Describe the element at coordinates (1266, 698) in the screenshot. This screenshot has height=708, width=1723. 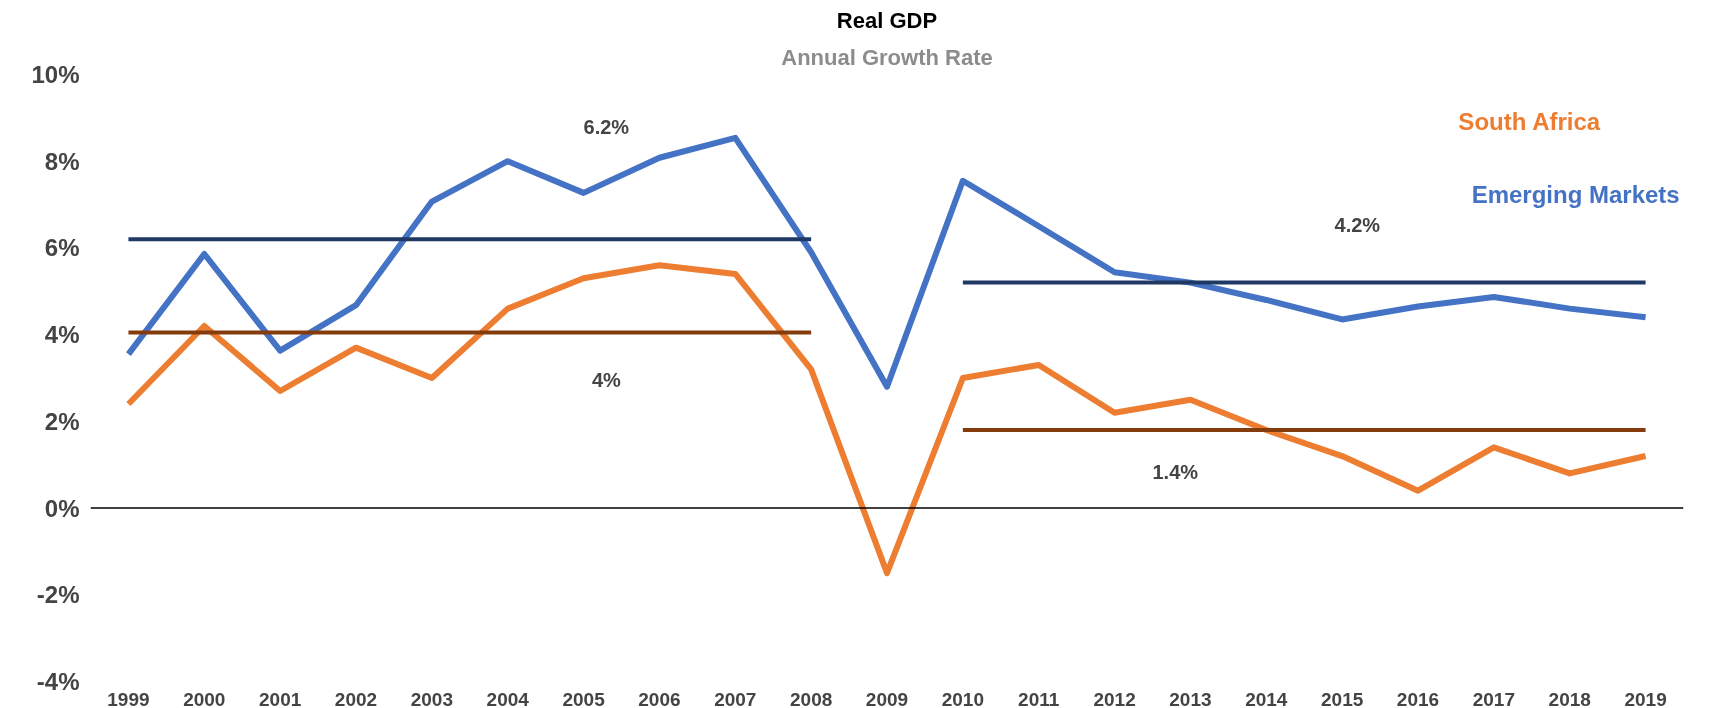
I see `x-tick-label: 2014` at that location.